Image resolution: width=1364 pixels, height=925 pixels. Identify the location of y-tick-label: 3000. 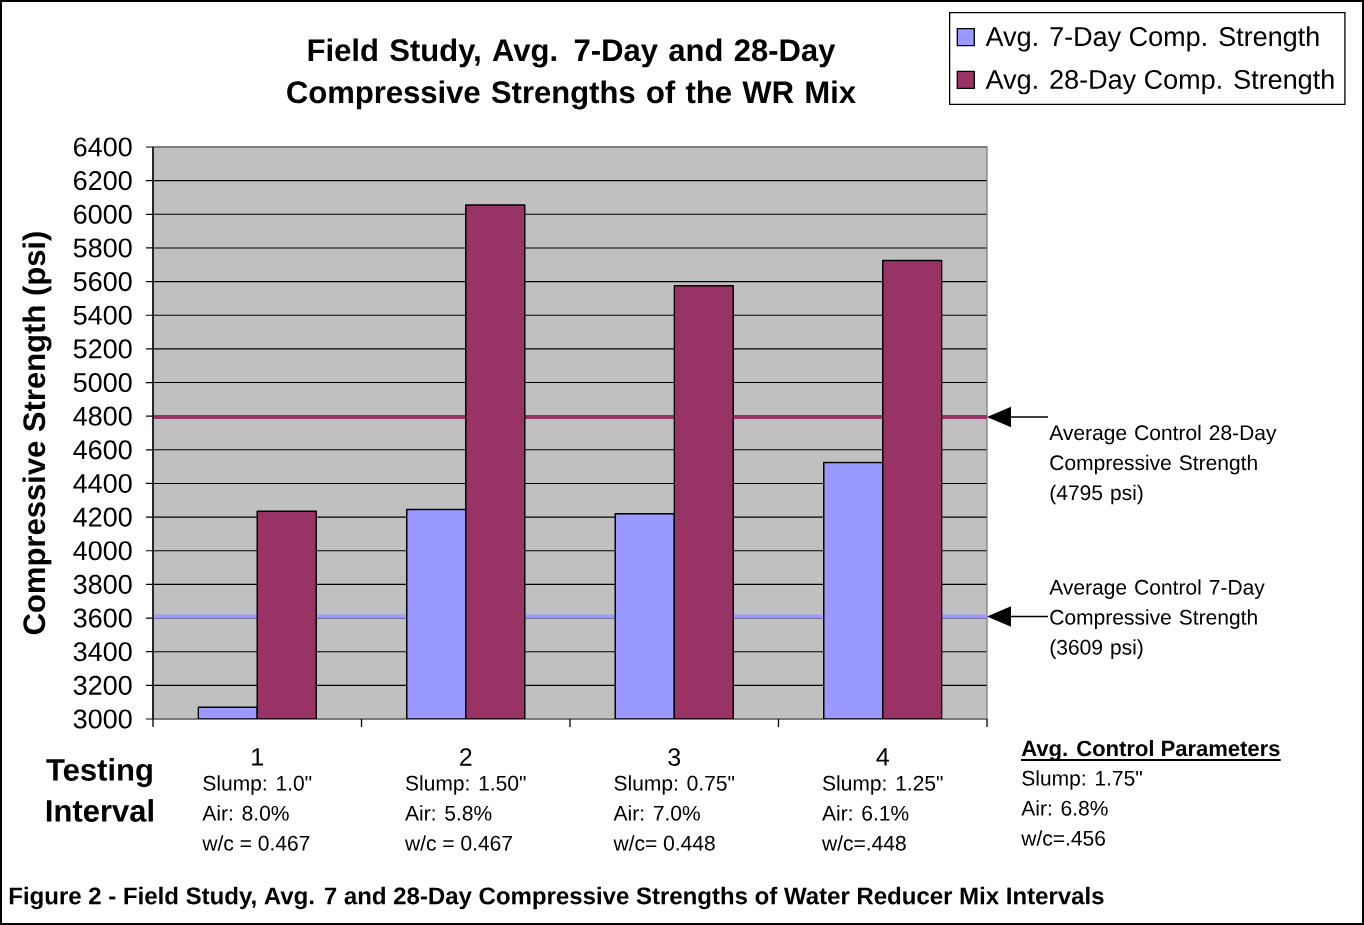
(102, 719).